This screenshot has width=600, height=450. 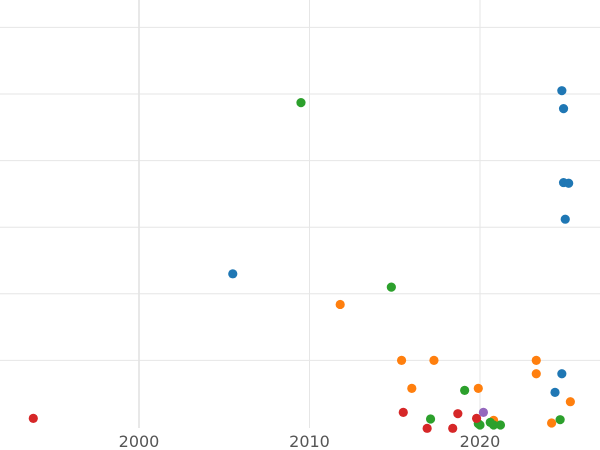 I want to click on x-tick-label: 2020, so click(x=480, y=441).